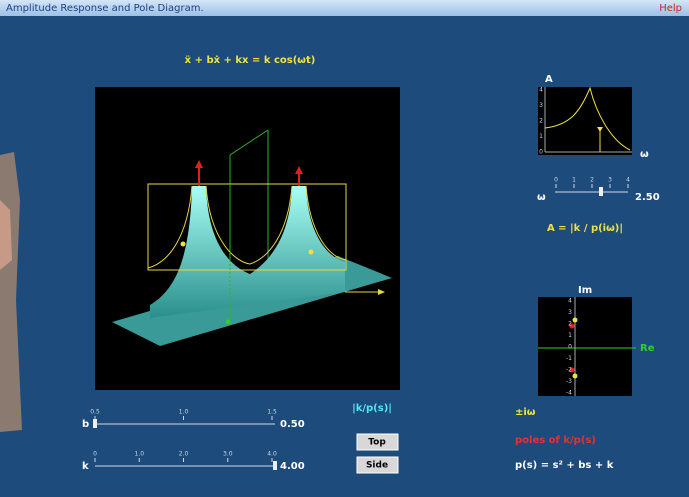  What do you see at coordinates (85, 424) in the screenshot?
I see `slider-label: b` at bounding box center [85, 424].